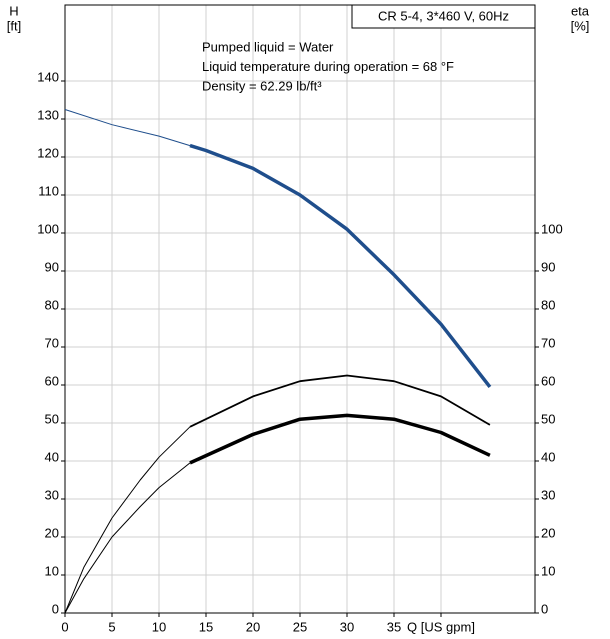  I want to click on y-tick-label: 110, so click(48, 190).